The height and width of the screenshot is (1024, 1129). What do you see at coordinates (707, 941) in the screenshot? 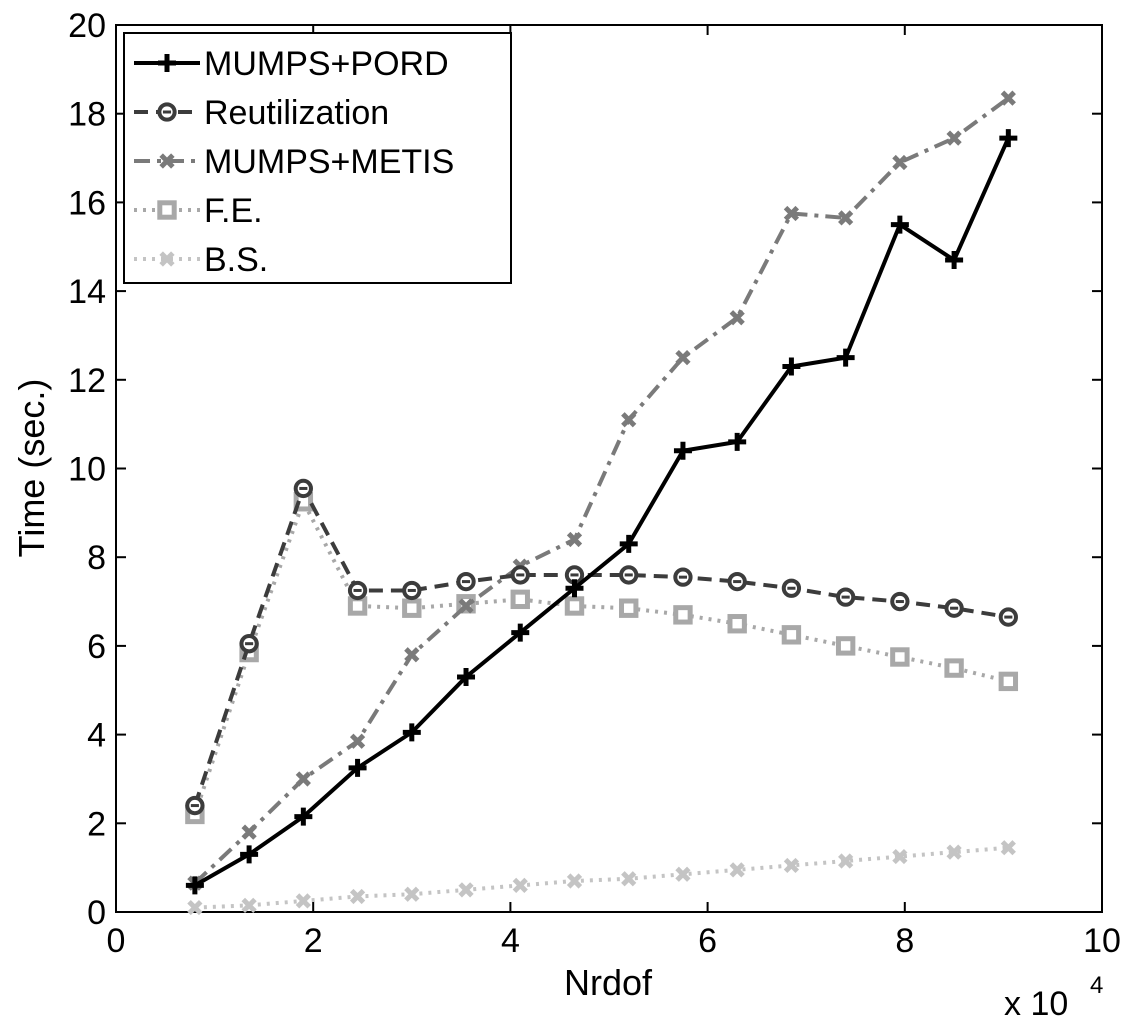
I see `x-tick-label: 6` at bounding box center [707, 941].